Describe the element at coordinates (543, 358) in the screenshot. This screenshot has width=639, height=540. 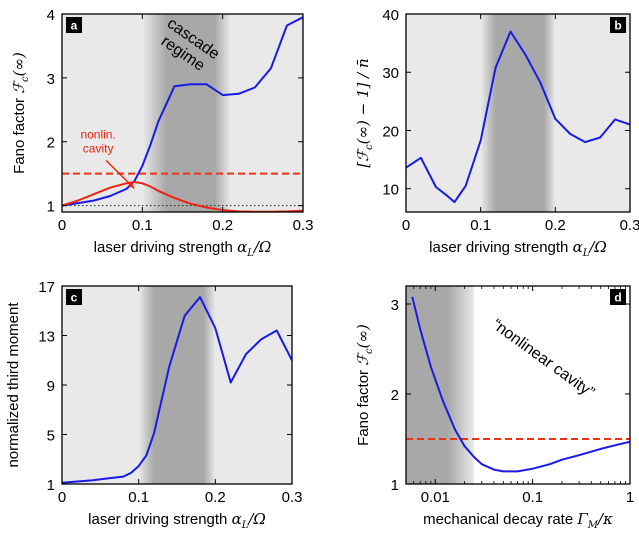
I see `regime-annotation: “nonlinear cavity”` at that location.